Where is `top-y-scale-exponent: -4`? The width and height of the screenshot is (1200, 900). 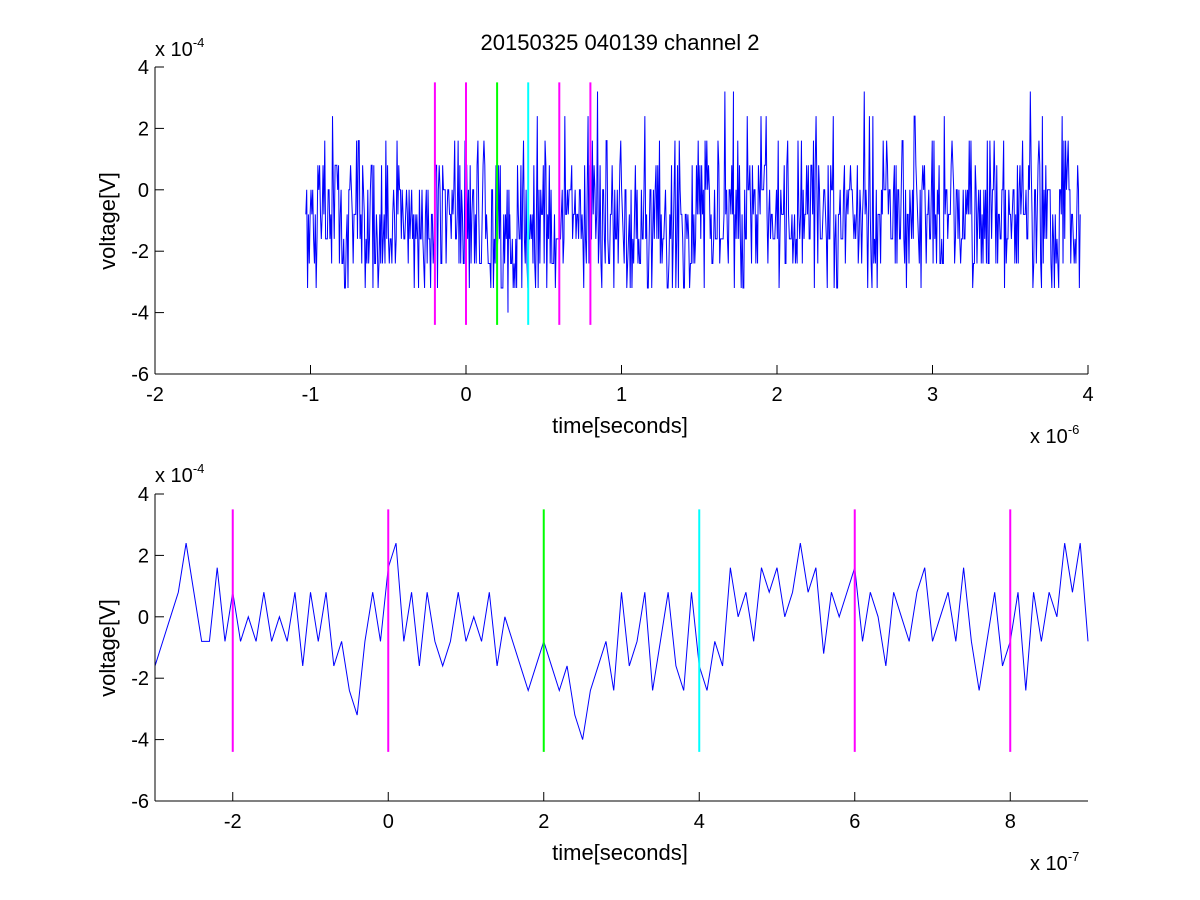
top-y-scale-exponent: -4 is located at coordinates (199, 42).